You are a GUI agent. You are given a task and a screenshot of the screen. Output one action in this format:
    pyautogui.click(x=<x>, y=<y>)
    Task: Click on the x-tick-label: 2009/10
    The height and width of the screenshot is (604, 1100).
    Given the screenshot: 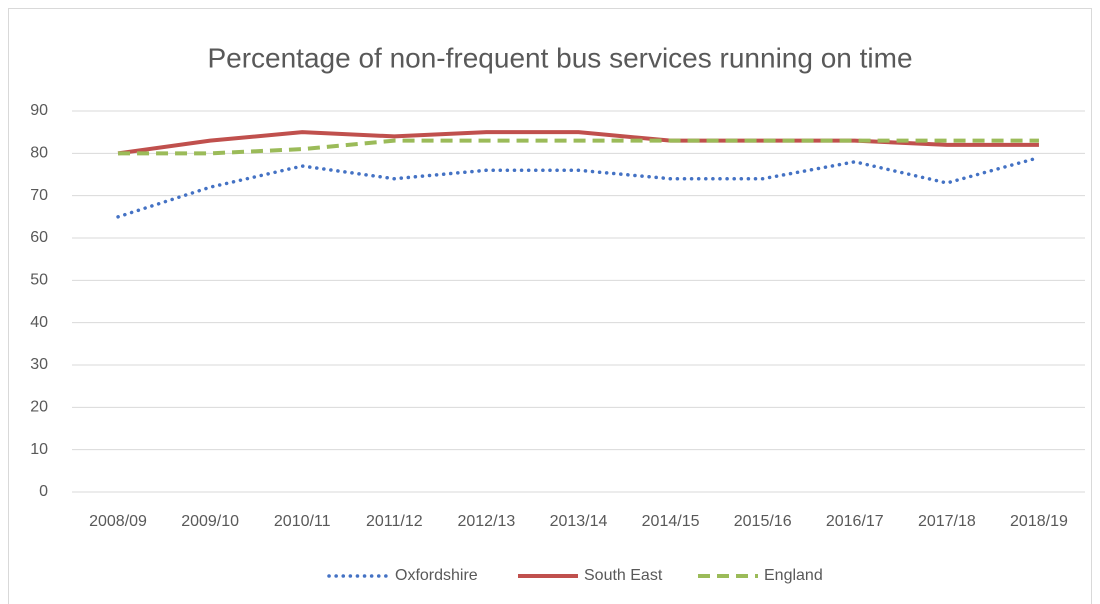 What is the action you would take?
    pyautogui.click(x=210, y=521)
    